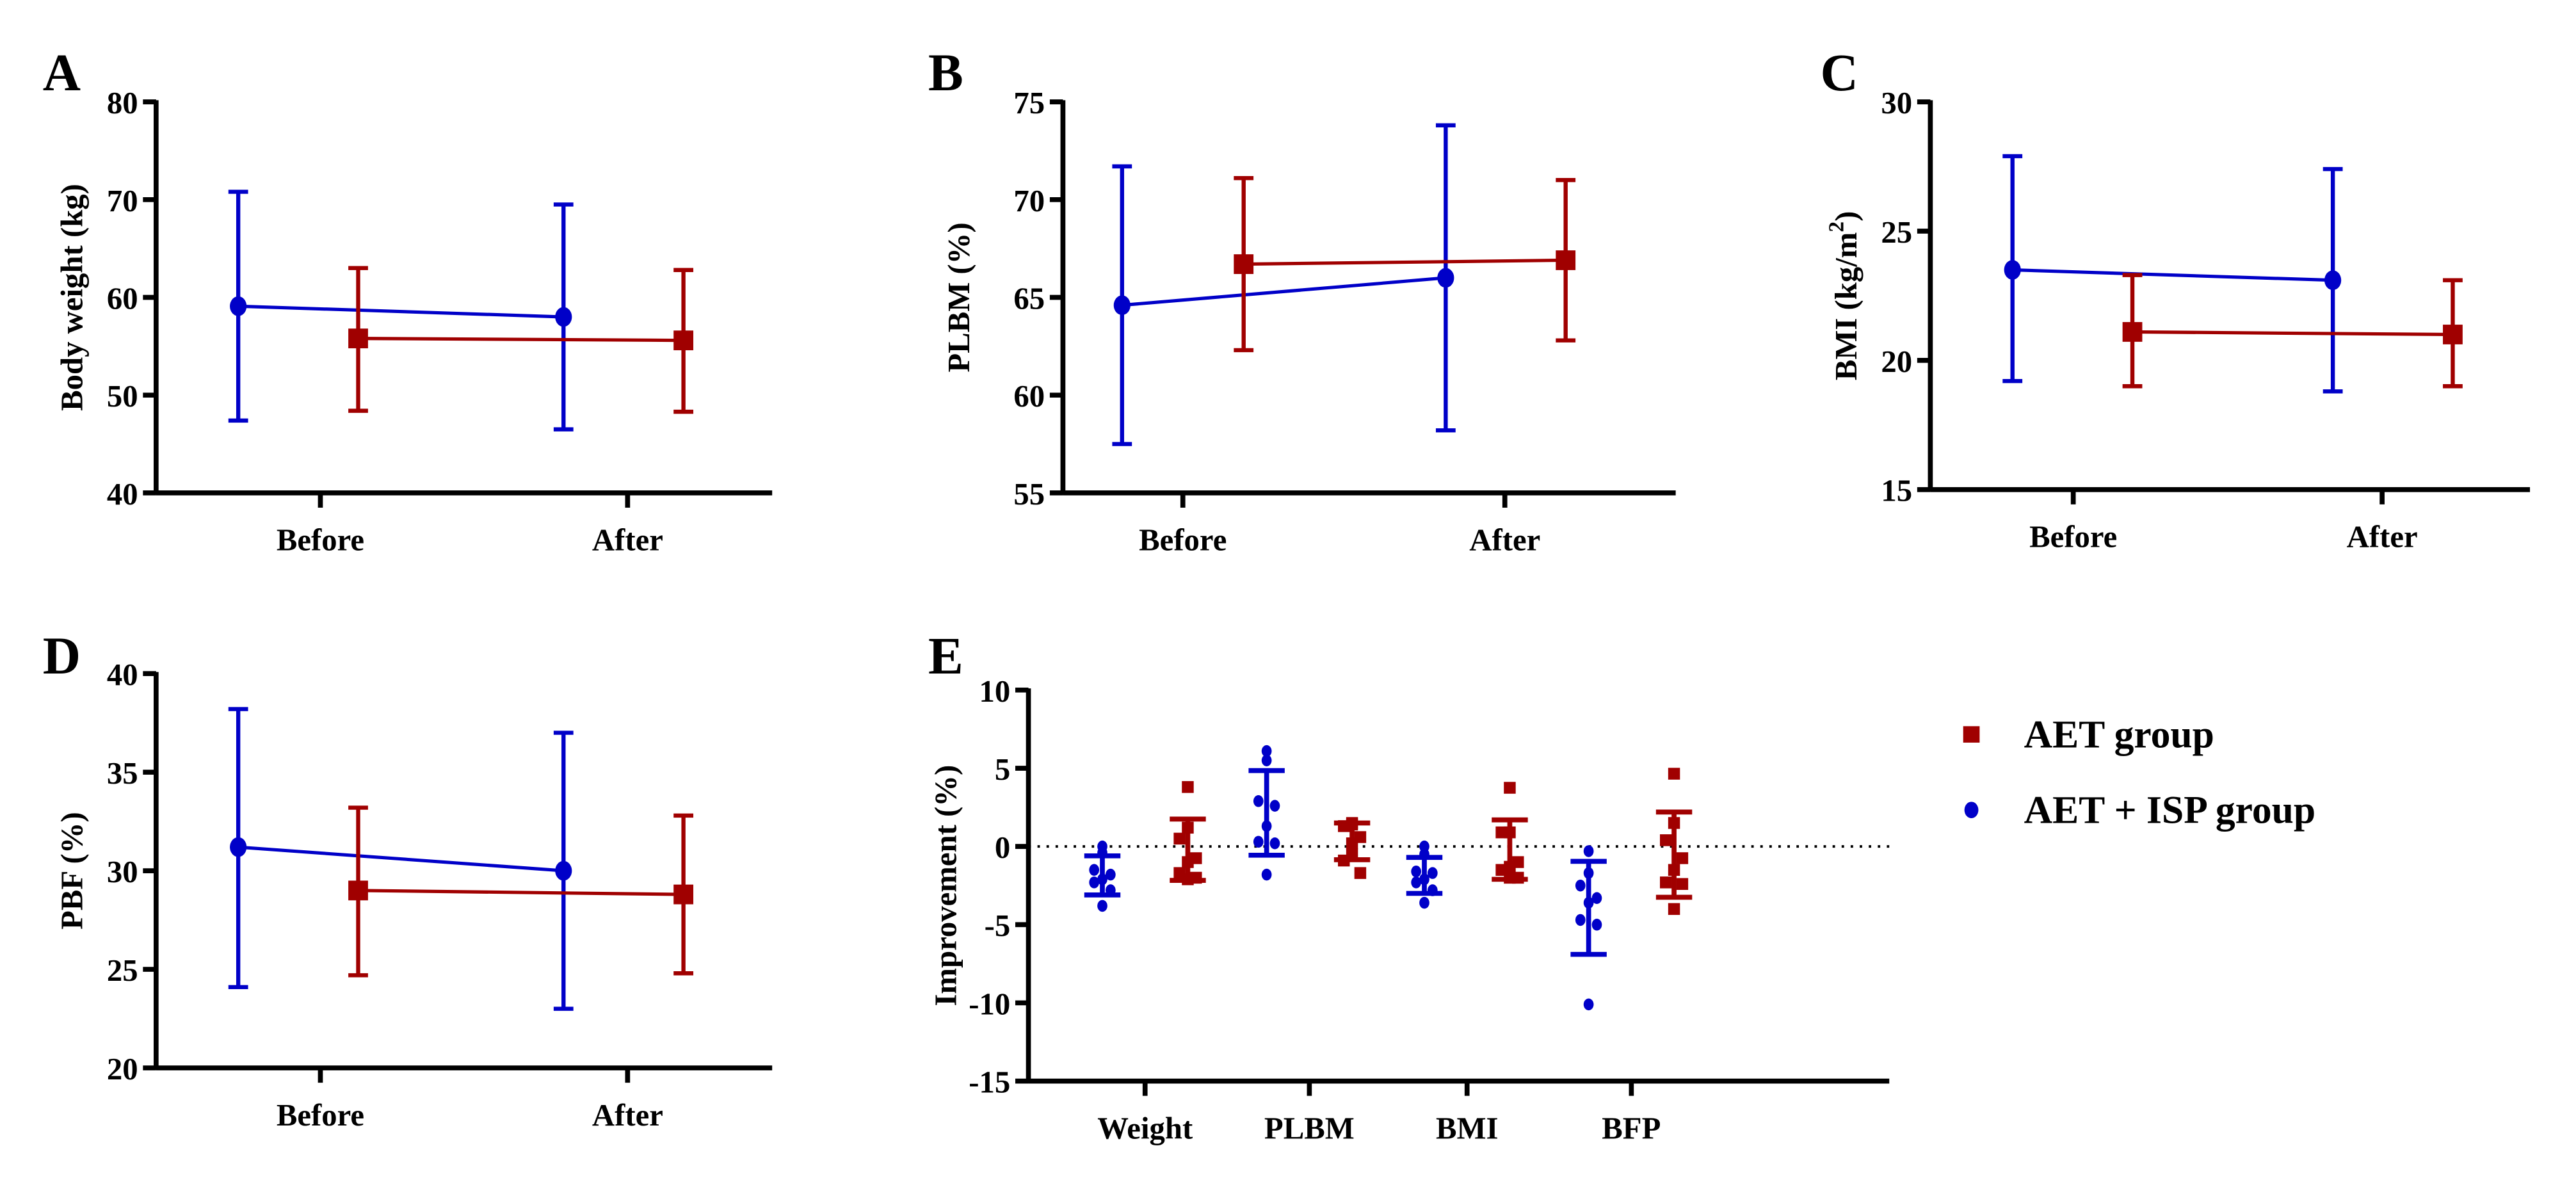 The width and height of the screenshot is (2576, 1178). Describe the element at coordinates (2139, 773) in the screenshot. I see `legend: AET group AET + ISP group` at that location.